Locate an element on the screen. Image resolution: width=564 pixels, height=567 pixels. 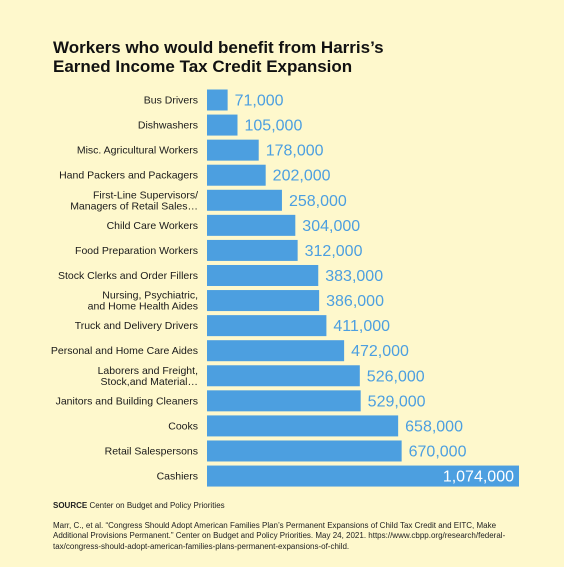
value-label: 658,000 is located at coordinates (434, 426).